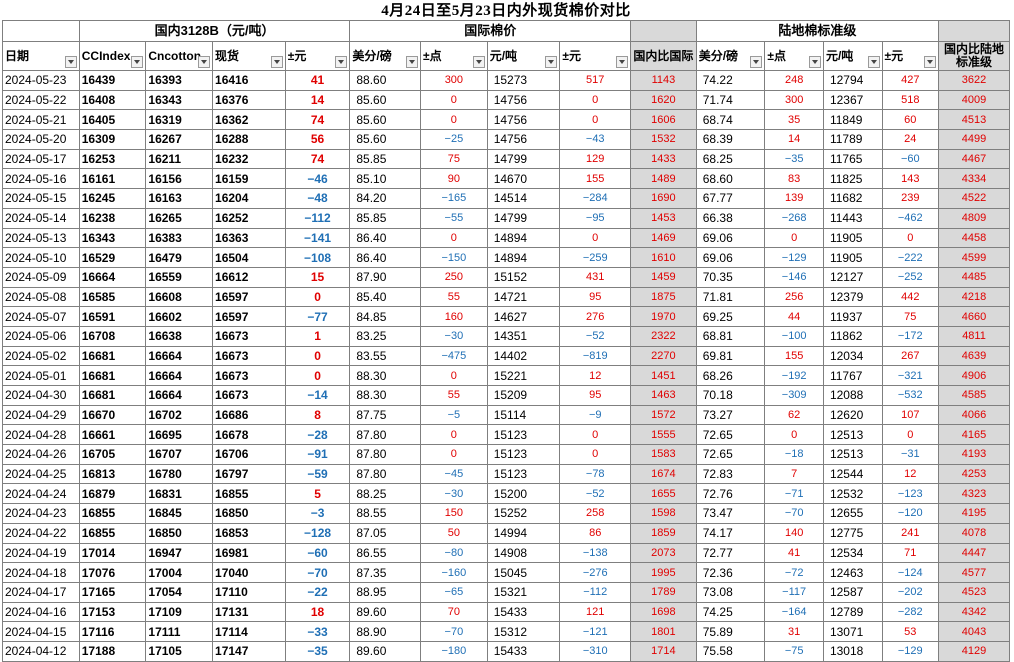  Describe the element at coordinates (730, 218) in the screenshot. I see `cell-india-cents-lb: 66.38` at that location.